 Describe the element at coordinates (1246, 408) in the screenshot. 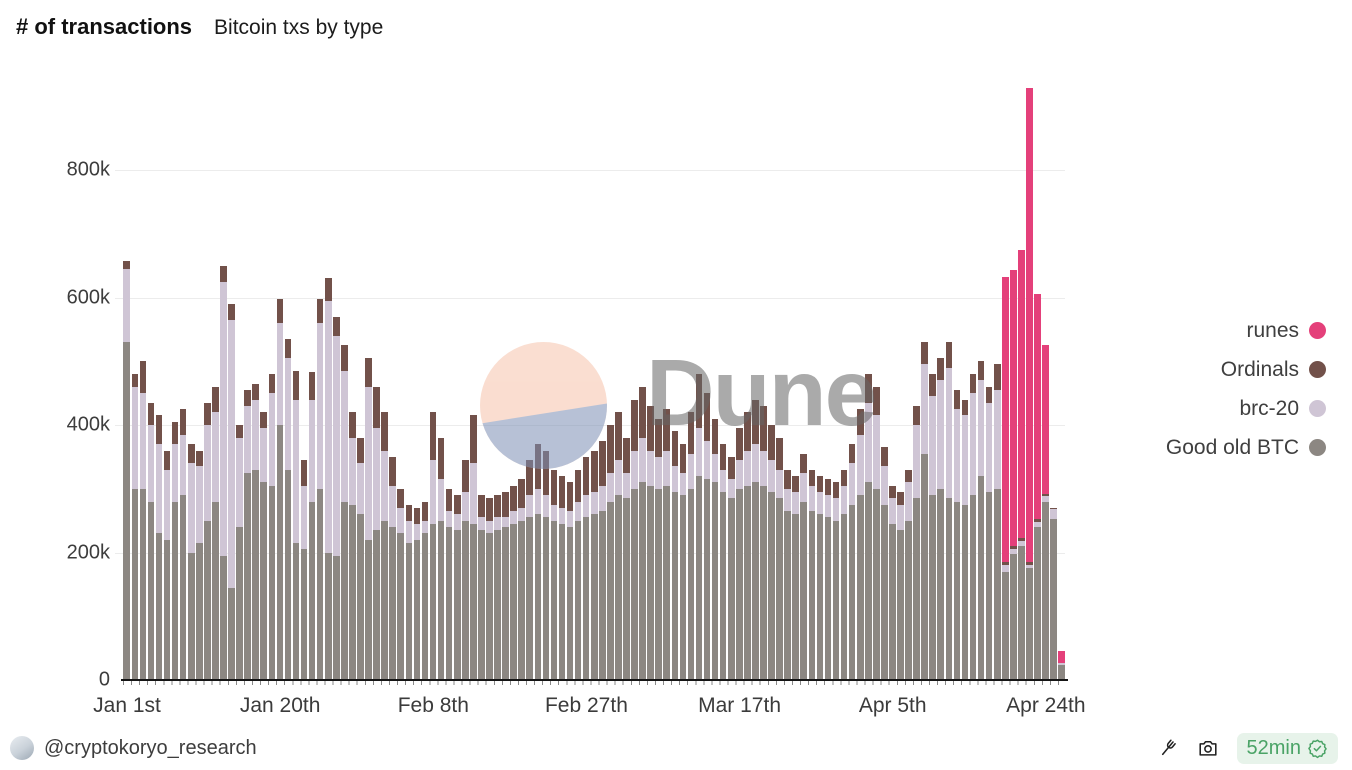

I see `legend-item-brc20: brc-20` at that location.